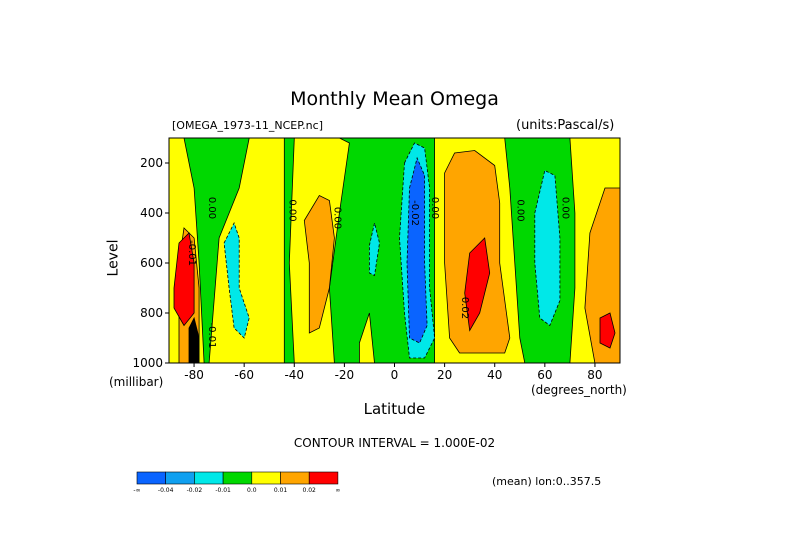 Image resolution: width=789 pixels, height=558 pixels. I want to click on contour-region-south-polar-black, so click(194, 339).